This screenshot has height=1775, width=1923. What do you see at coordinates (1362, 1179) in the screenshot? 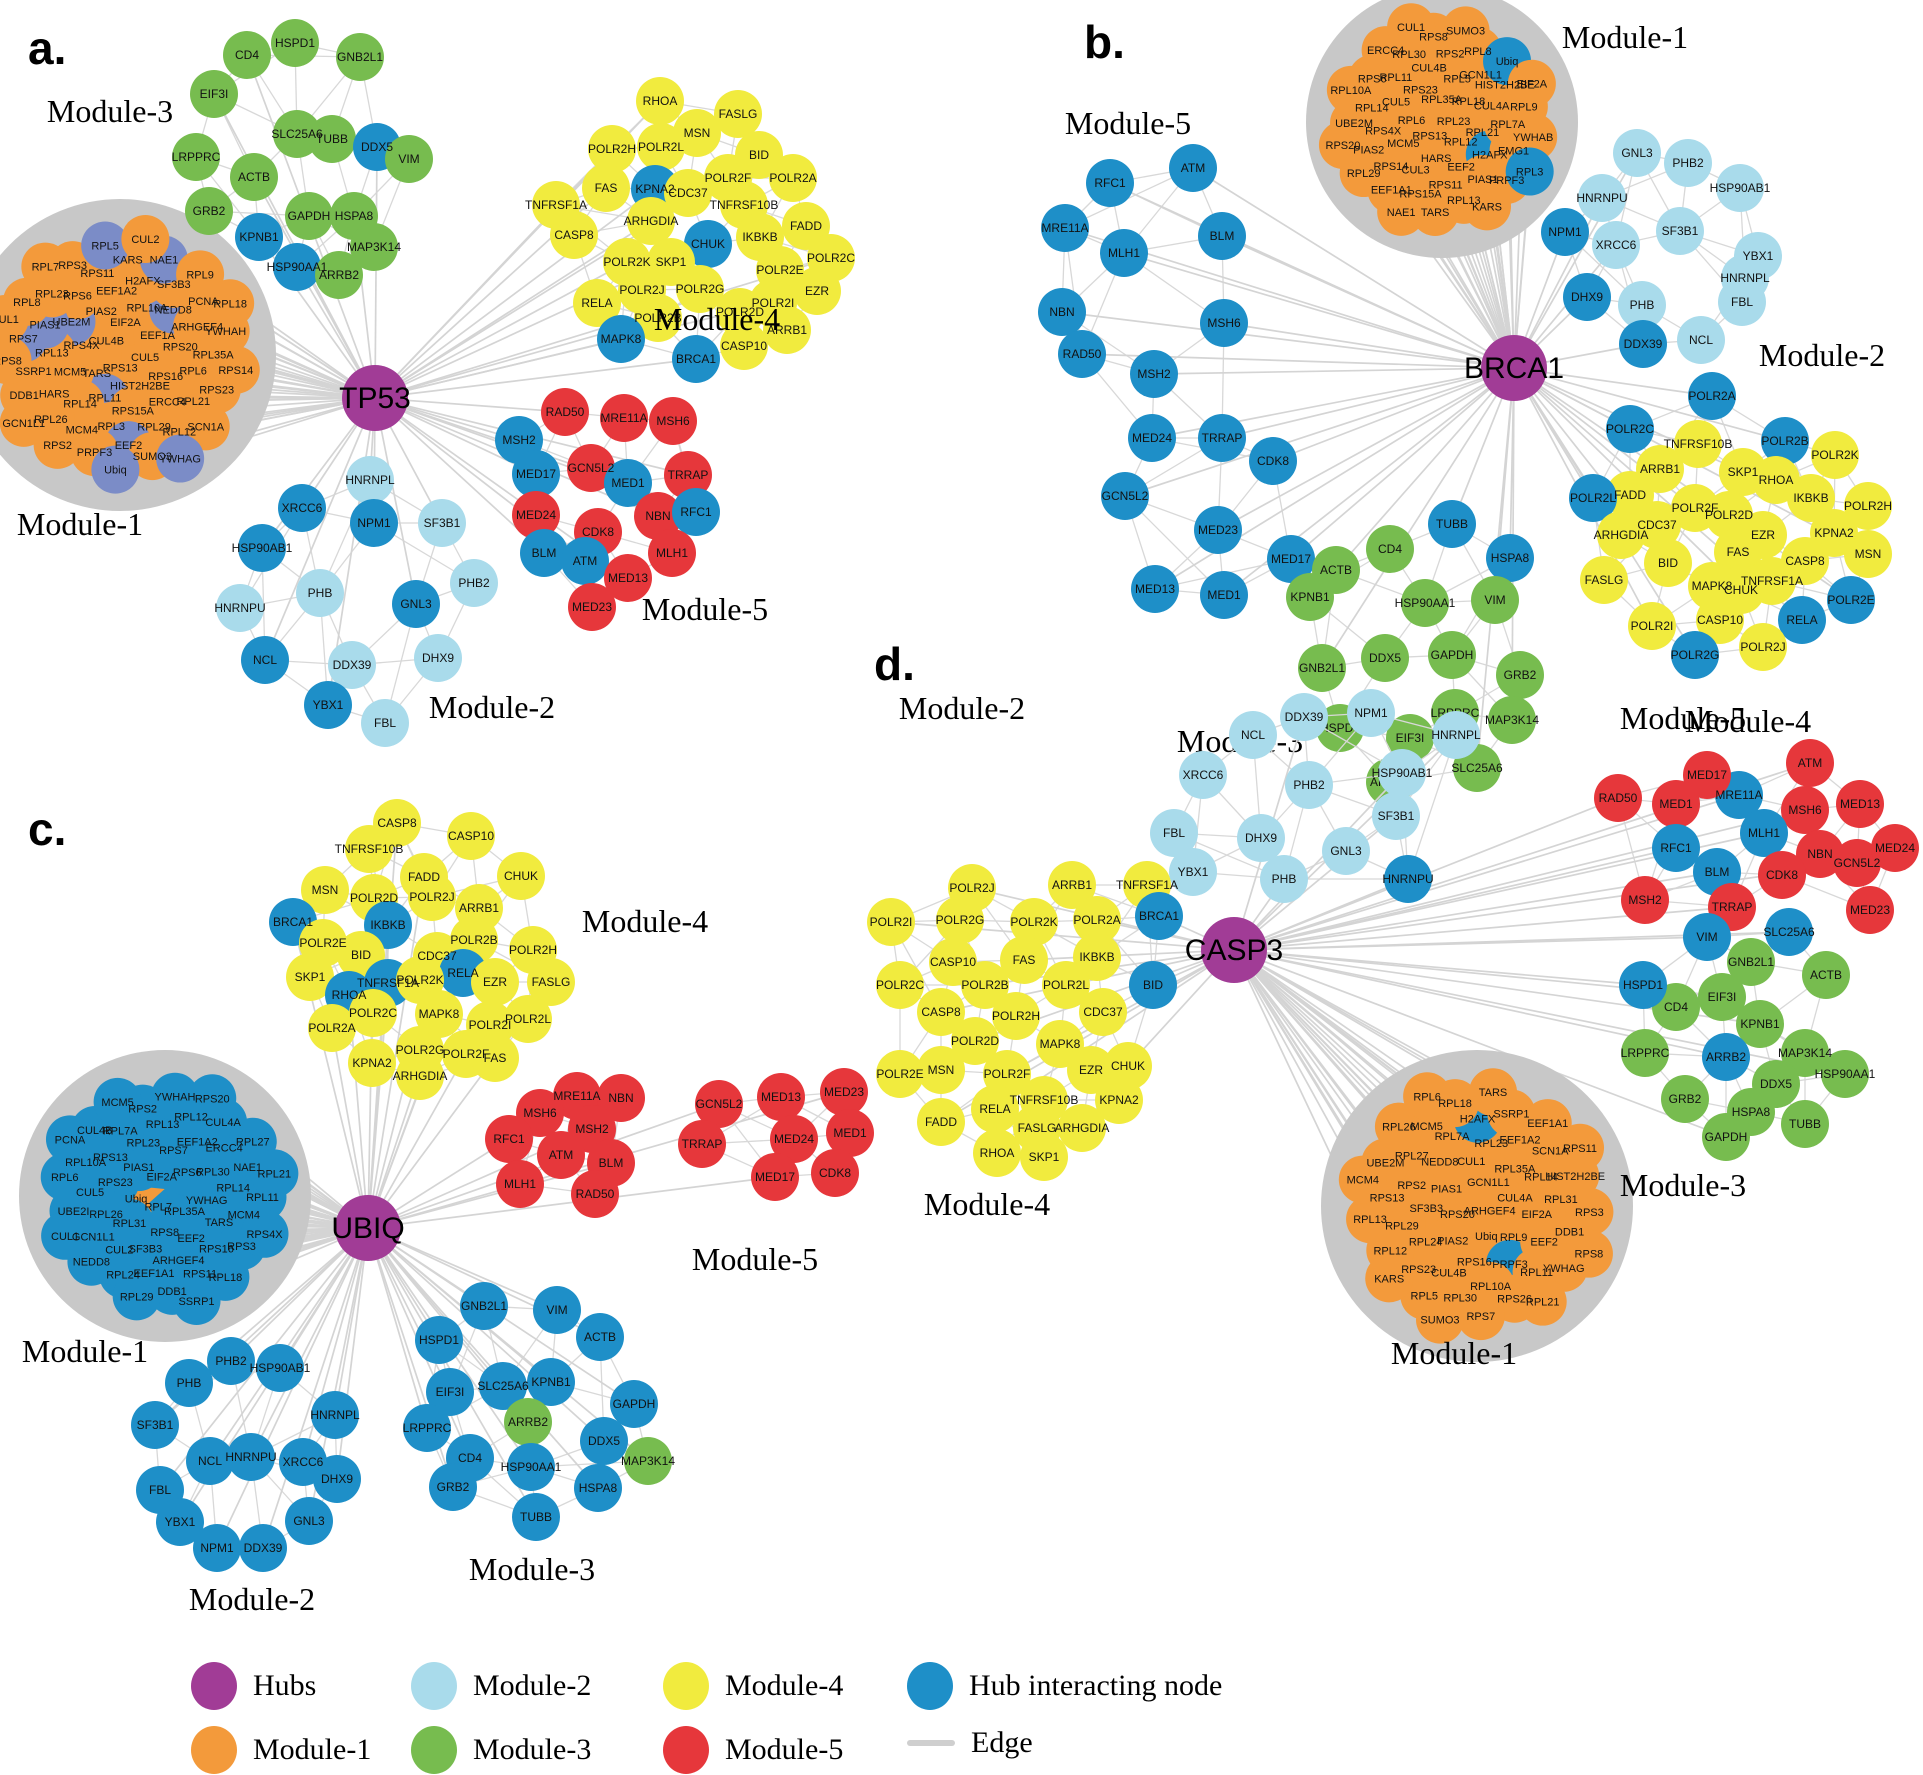
I see `node-d-MCM4` at bounding box center [1362, 1179].